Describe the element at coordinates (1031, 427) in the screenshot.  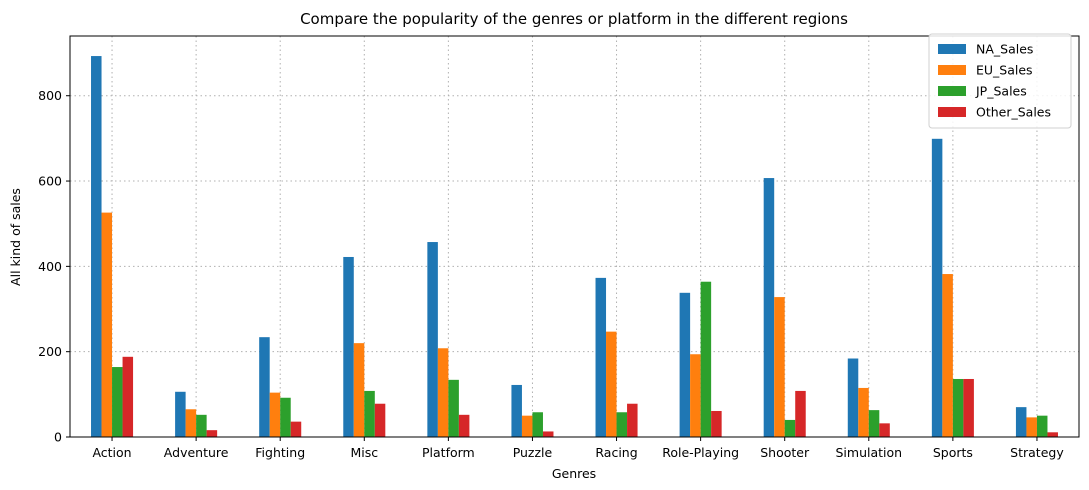
I see `bar-EU_Sales-Strategy` at that location.